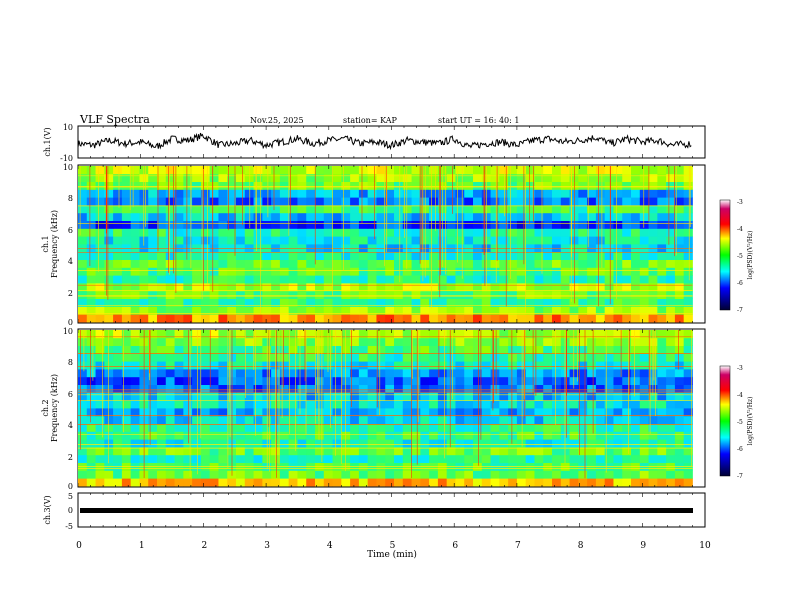 The width and height of the screenshot is (792, 612). I want to click on ch2-freq-ytick-2: 2, so click(70, 457).